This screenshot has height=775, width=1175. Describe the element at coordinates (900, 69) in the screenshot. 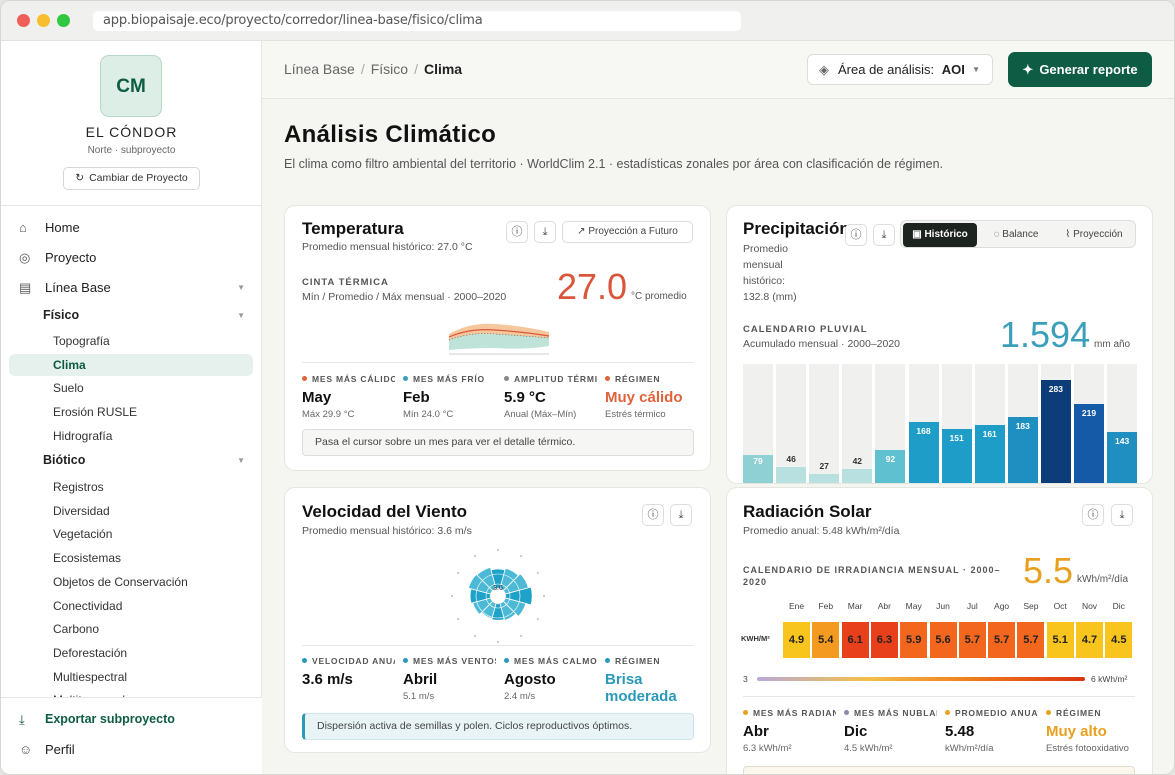

I see `aoi-select: ◈ Área de análisis: AOI ▼` at that location.